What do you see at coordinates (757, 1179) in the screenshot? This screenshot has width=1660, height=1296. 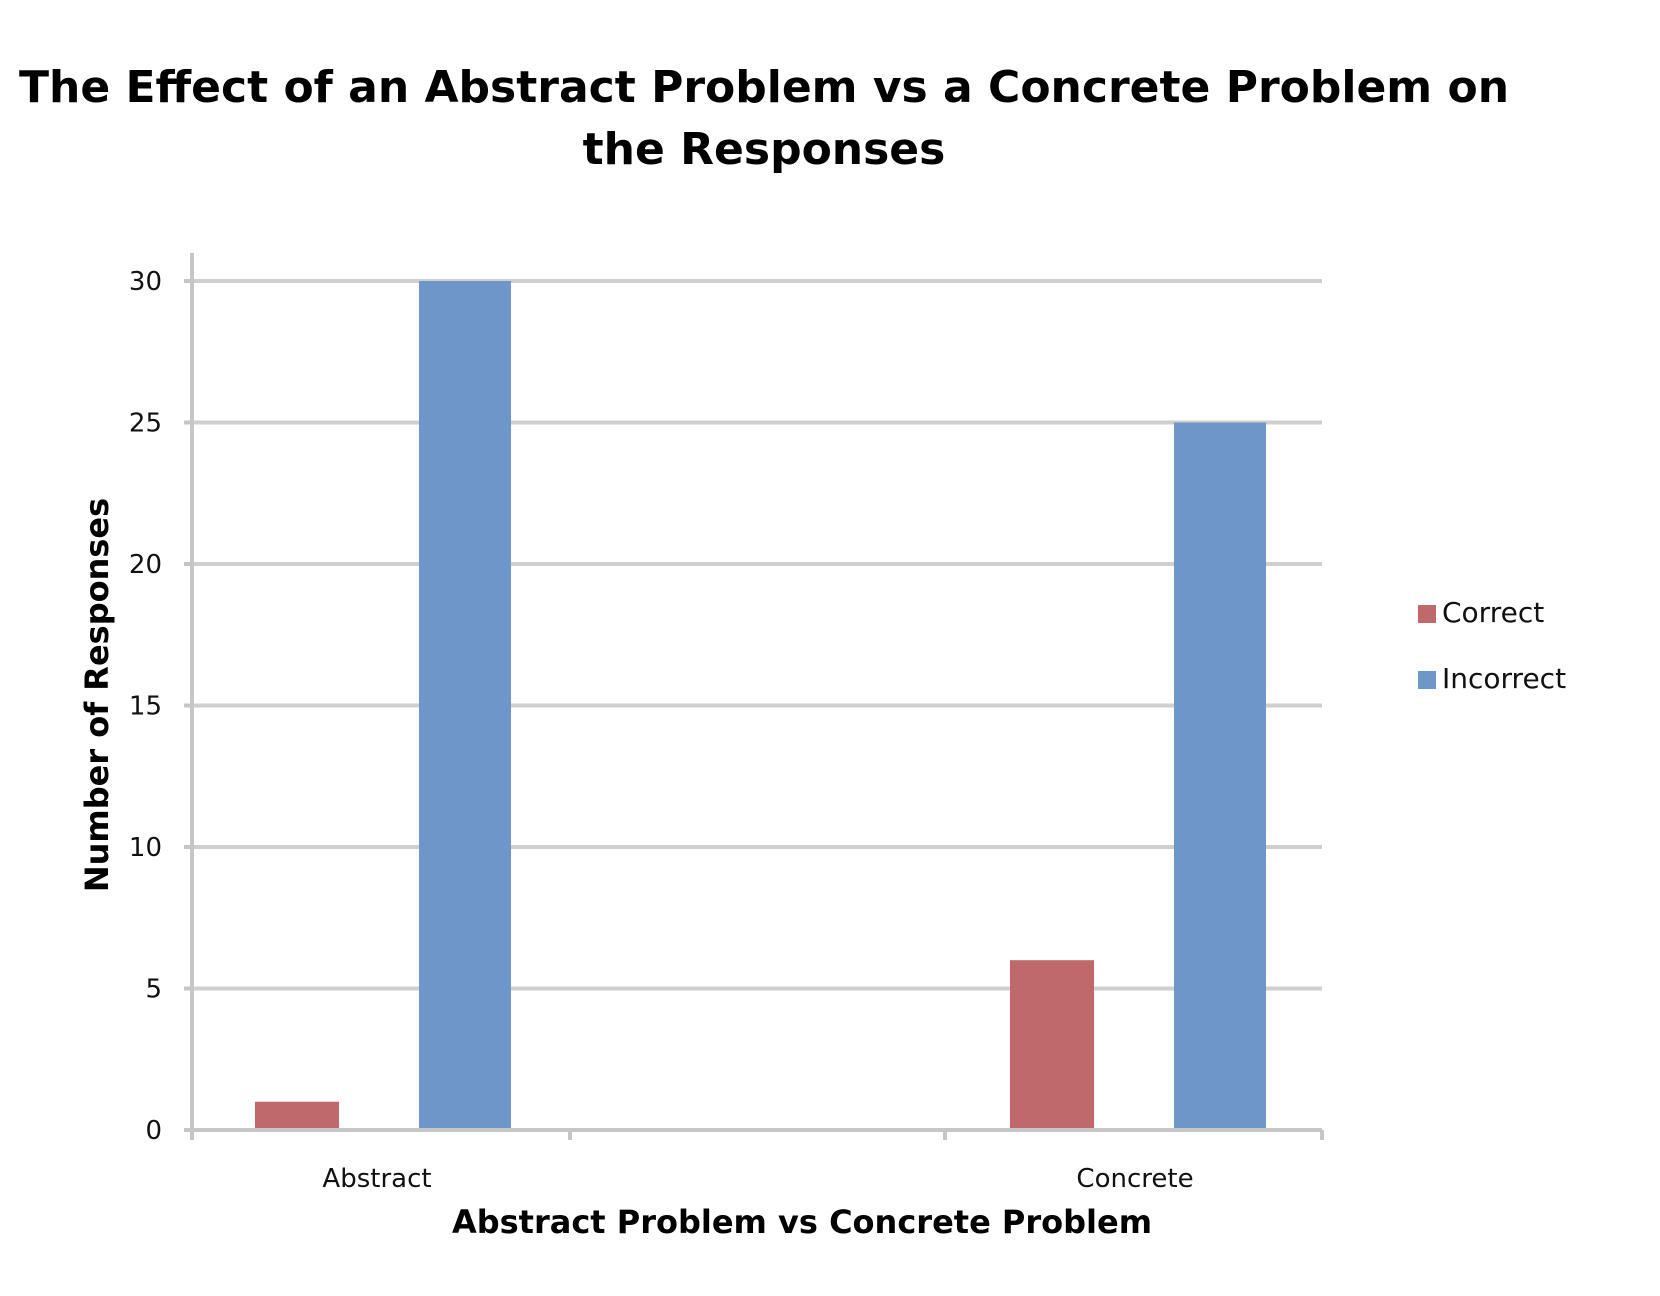 I see `x-tick-labels: Abstract Concrete` at bounding box center [757, 1179].